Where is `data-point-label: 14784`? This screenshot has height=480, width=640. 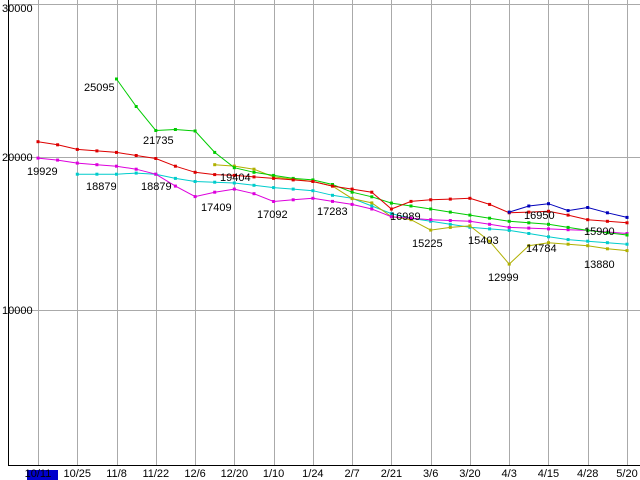
data-point-label: 14784 is located at coordinates (541, 249).